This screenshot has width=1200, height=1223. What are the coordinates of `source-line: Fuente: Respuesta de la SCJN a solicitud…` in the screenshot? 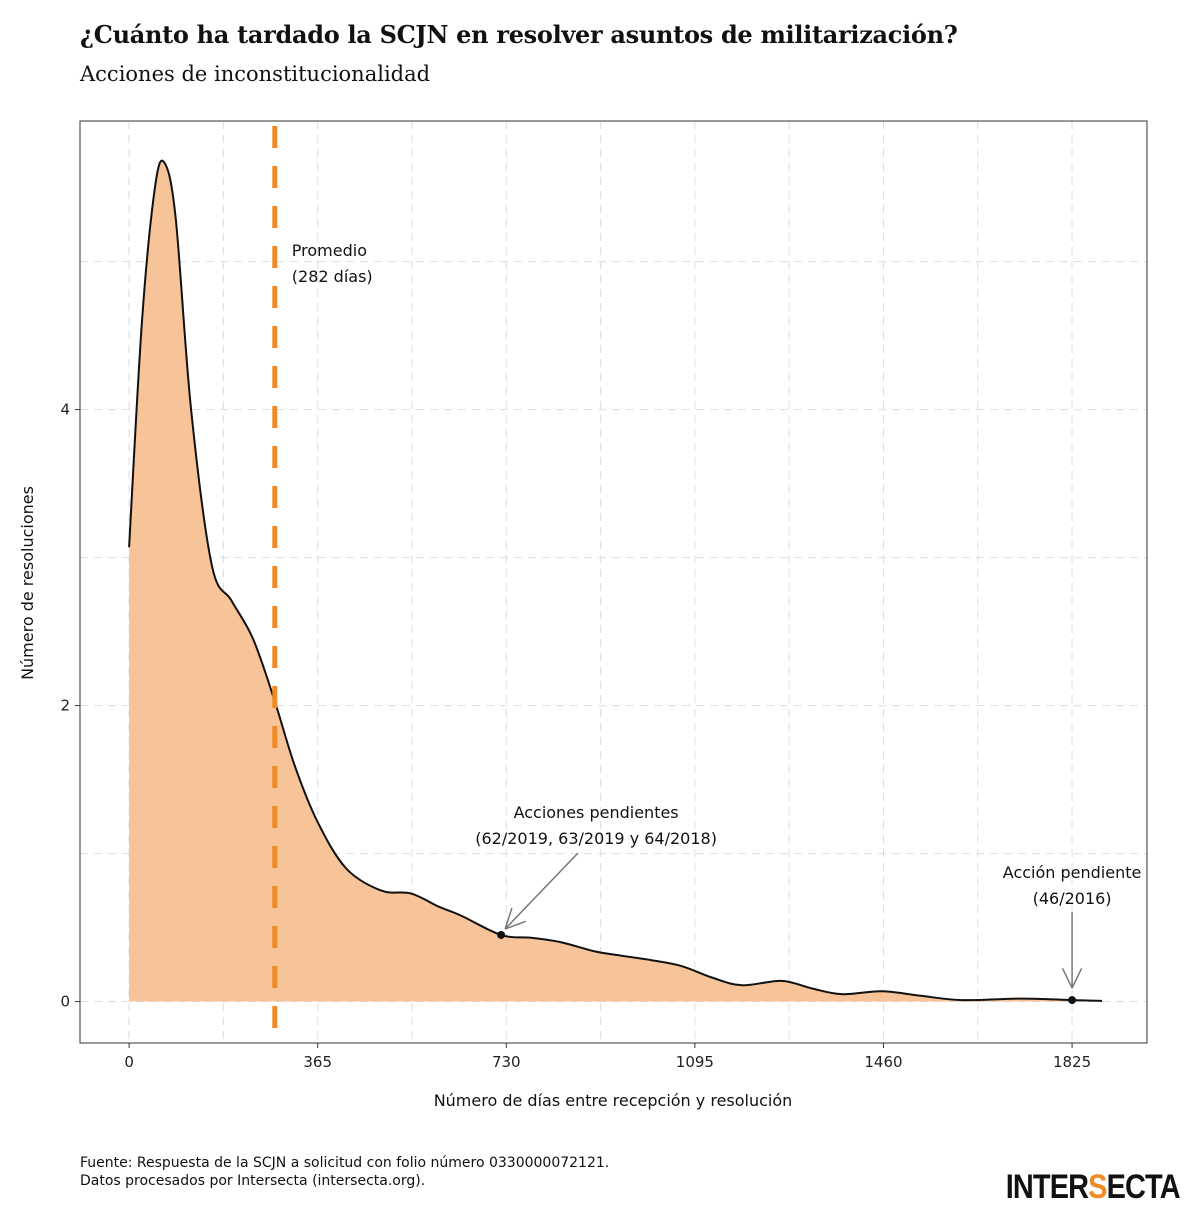 It's located at (345, 1163).